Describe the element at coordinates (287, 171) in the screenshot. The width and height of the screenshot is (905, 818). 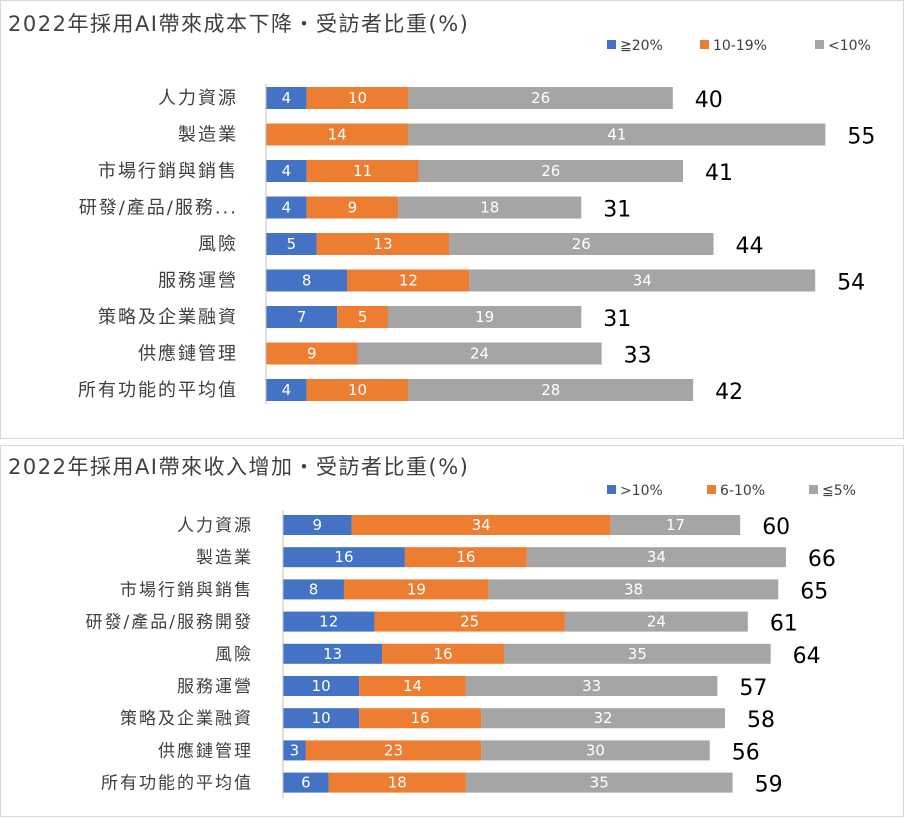
I see `data-label: 4` at that location.